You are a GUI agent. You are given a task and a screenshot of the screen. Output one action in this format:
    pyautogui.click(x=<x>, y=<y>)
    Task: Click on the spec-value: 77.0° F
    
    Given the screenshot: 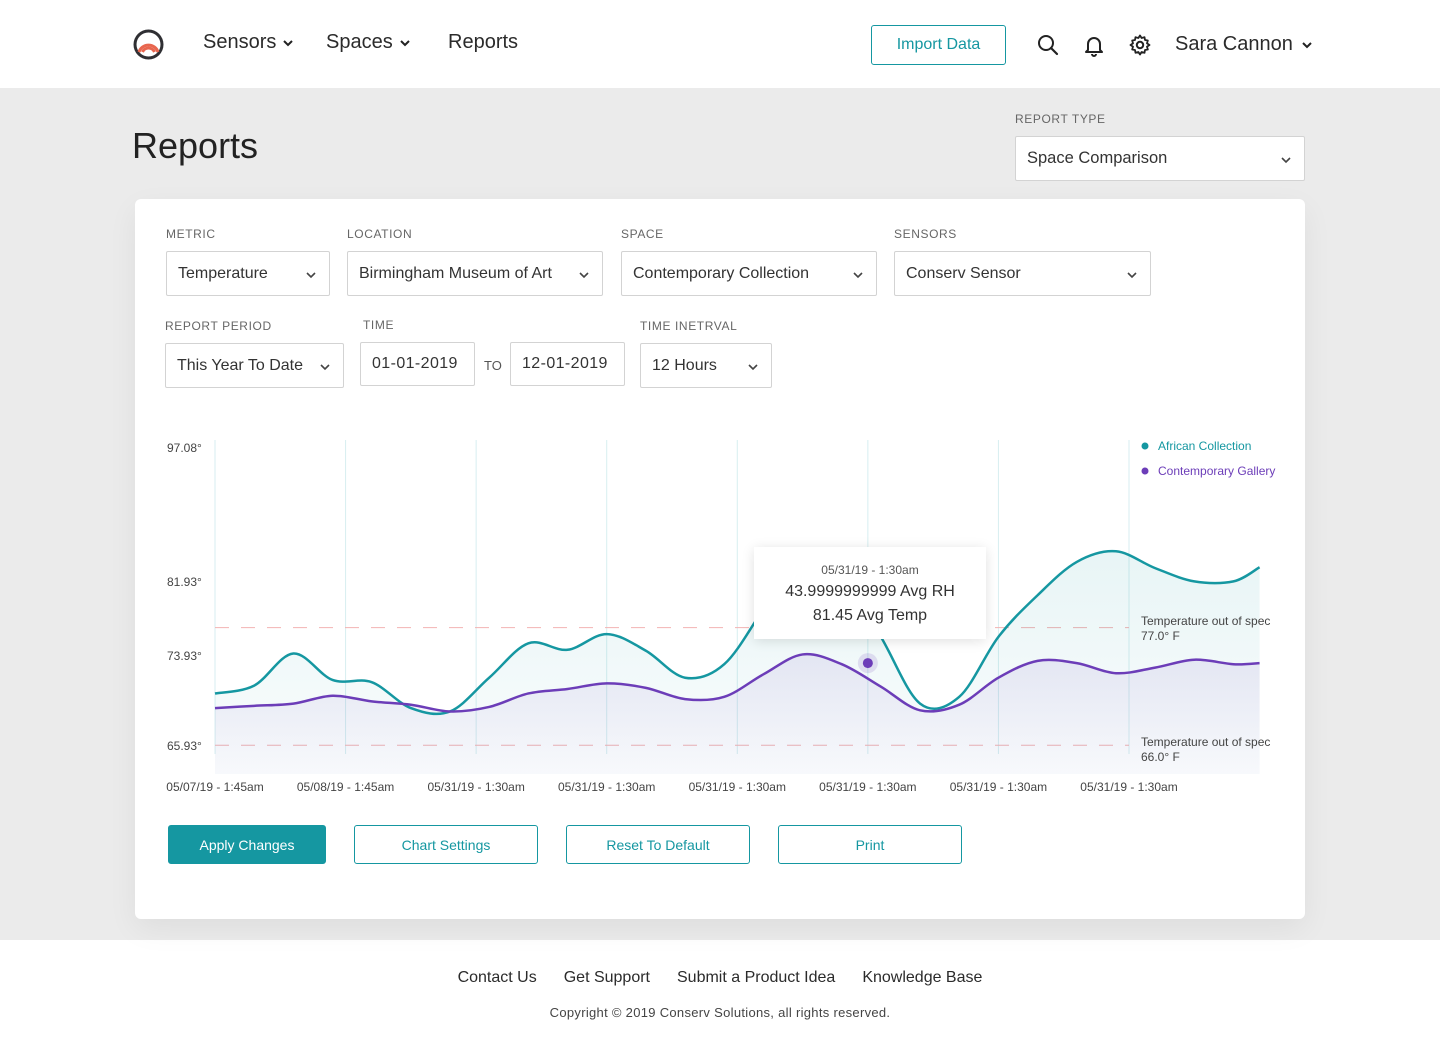 What is the action you would take?
    pyautogui.click(x=1160, y=636)
    